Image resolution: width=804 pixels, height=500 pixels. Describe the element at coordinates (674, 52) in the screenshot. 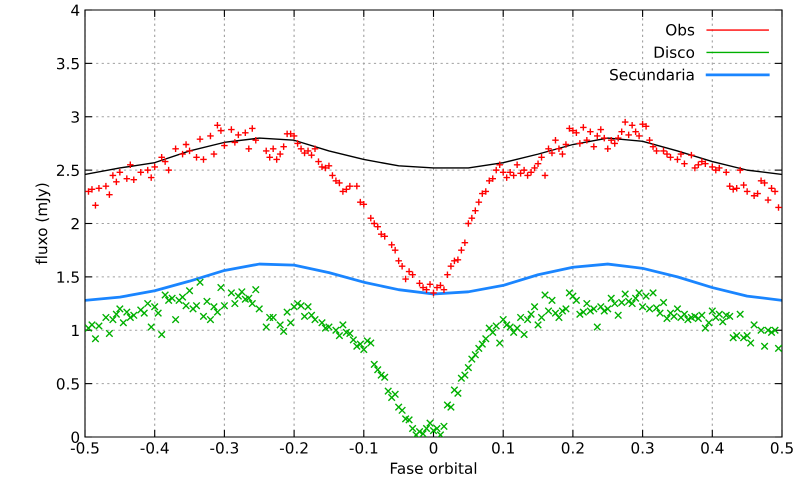

I see `legend-label: Disco` at that location.